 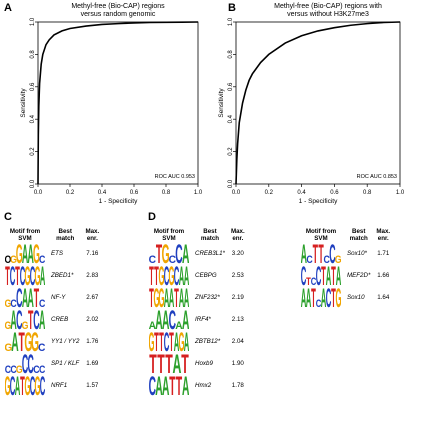 What do you see at coordinates (58, 297) in the screenshot?
I see `best-match-cell: NF-Y` at bounding box center [58, 297].